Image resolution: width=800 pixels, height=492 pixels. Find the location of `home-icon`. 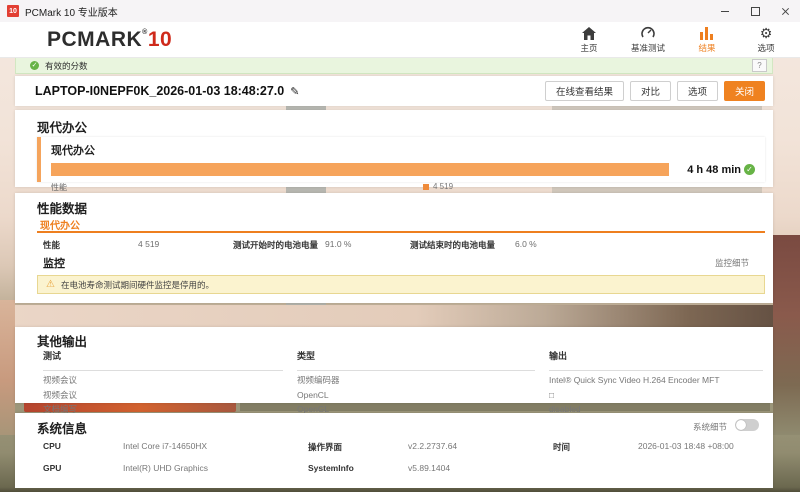

home-icon is located at coordinates (589, 33).